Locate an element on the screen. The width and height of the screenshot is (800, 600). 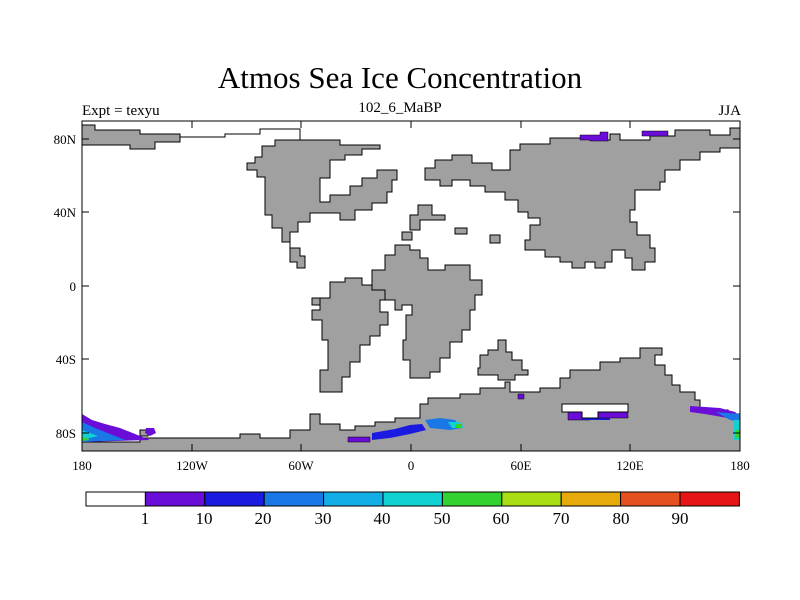
colorbar-label: 80 is located at coordinates (621, 518).